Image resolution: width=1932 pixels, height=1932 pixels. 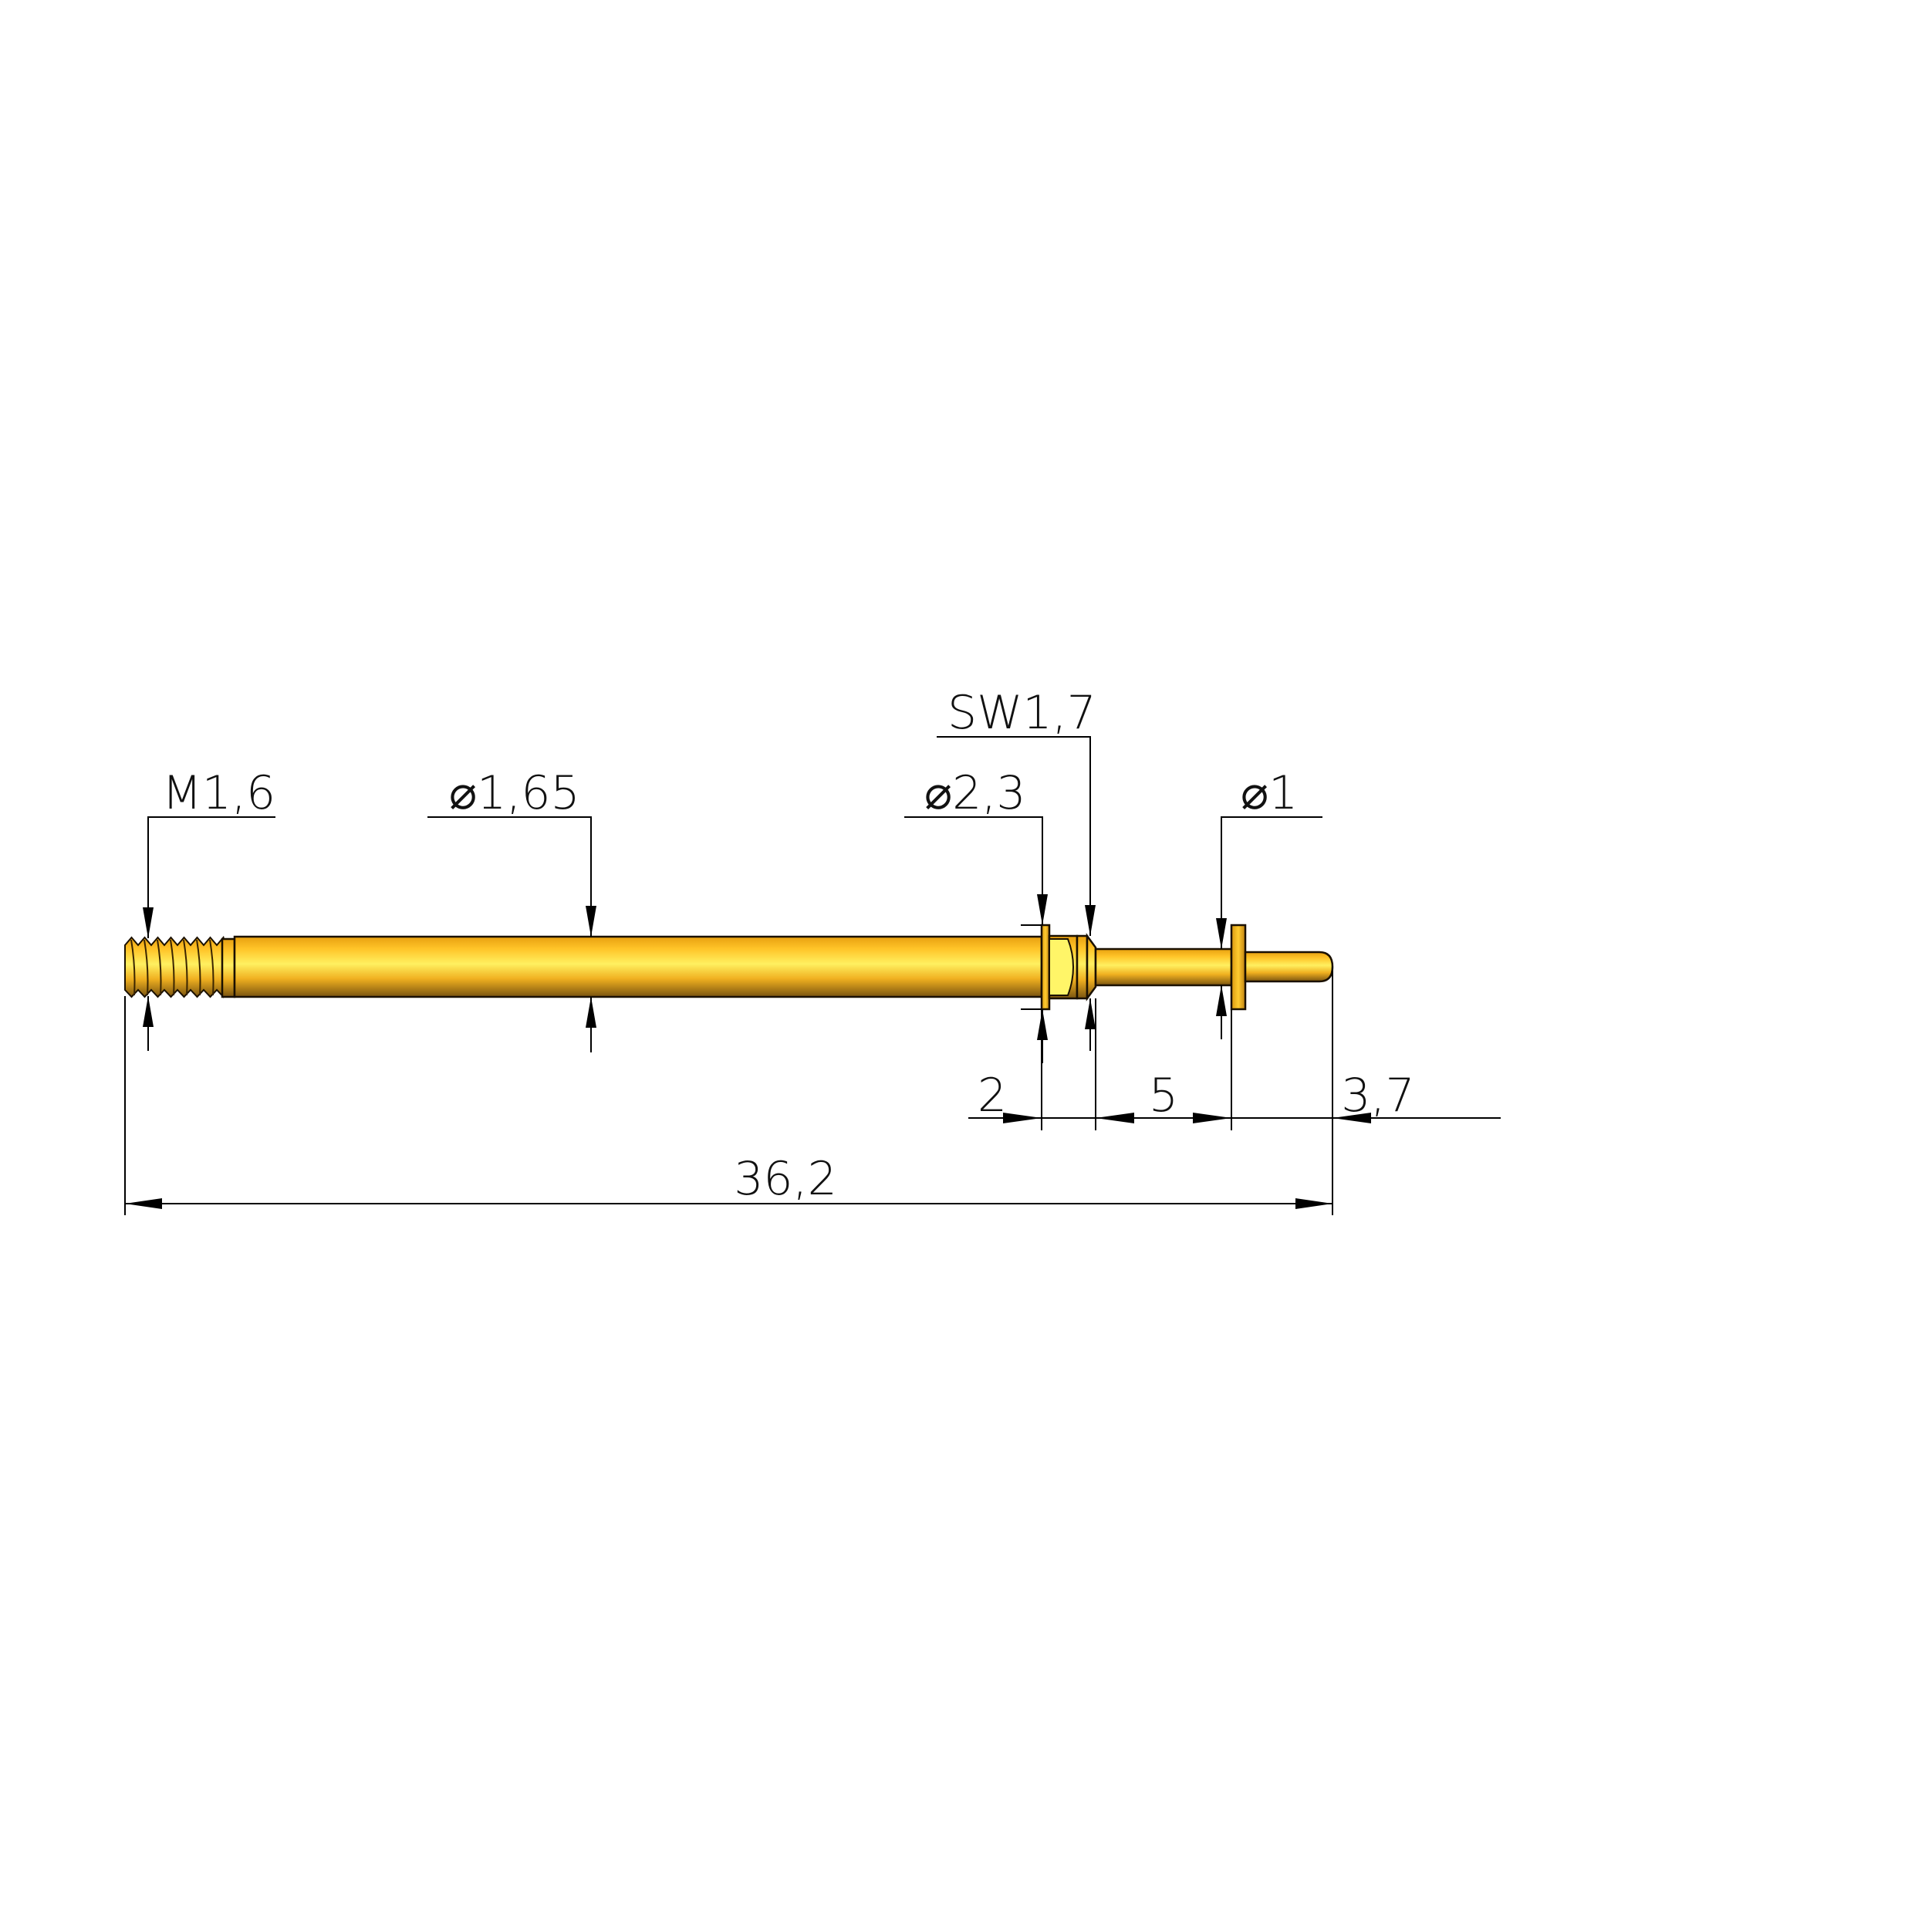 I want to click on overall-length-value: 36,2, so click(x=785, y=1179).